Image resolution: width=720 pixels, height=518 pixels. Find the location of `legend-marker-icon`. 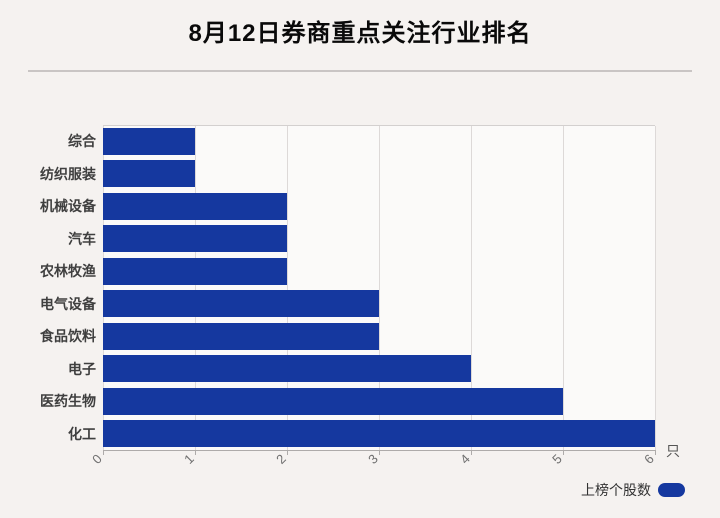

legend-marker-icon is located at coordinates (671, 490).